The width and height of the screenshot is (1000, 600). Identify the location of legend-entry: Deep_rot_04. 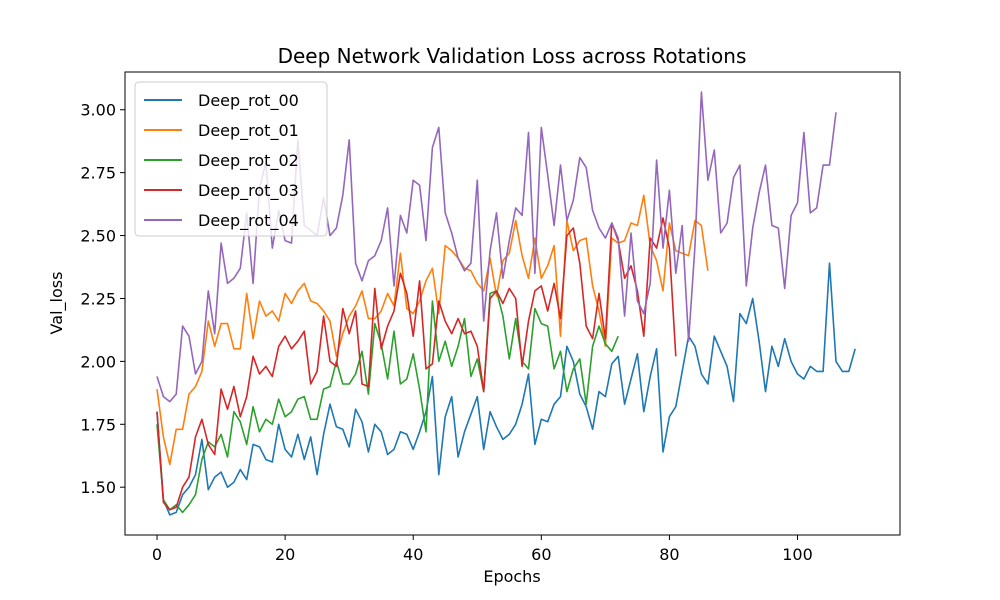
(248, 221).